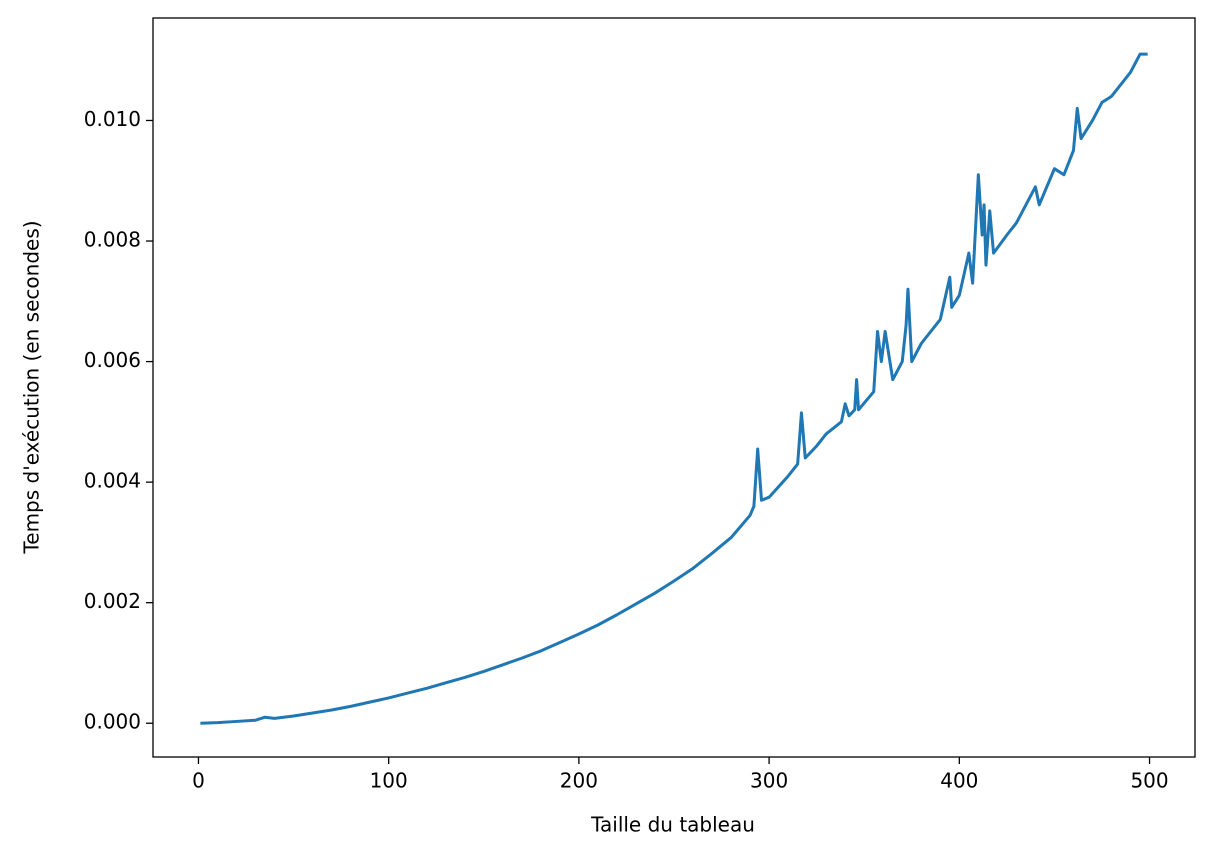  What do you see at coordinates (672, 825) in the screenshot?
I see `x-axis-label: Taille du tableau` at bounding box center [672, 825].